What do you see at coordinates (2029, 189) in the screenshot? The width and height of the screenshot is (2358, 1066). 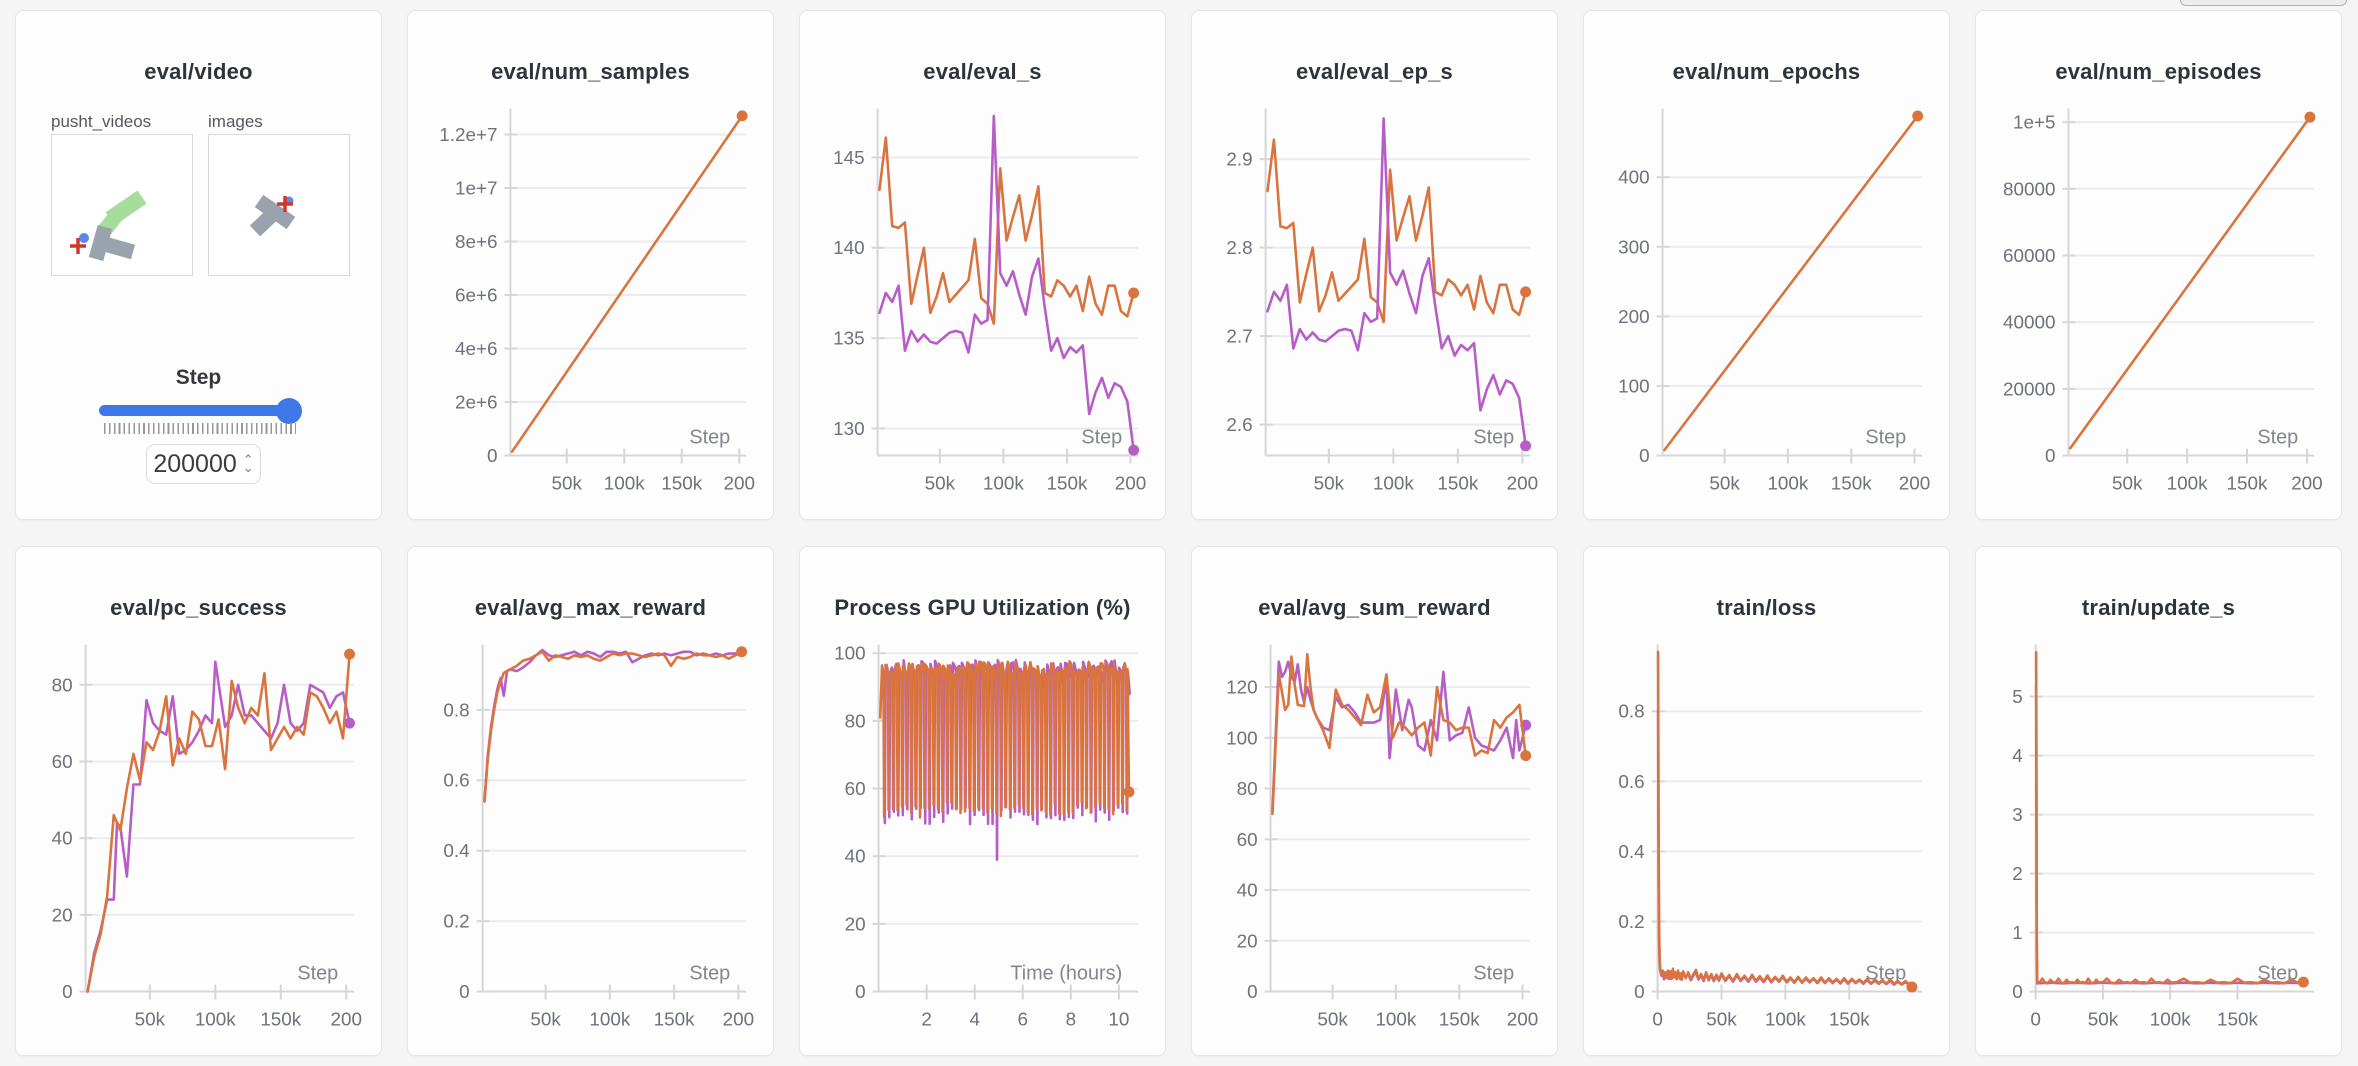 I see `svg-text: 80000` at bounding box center [2029, 189].